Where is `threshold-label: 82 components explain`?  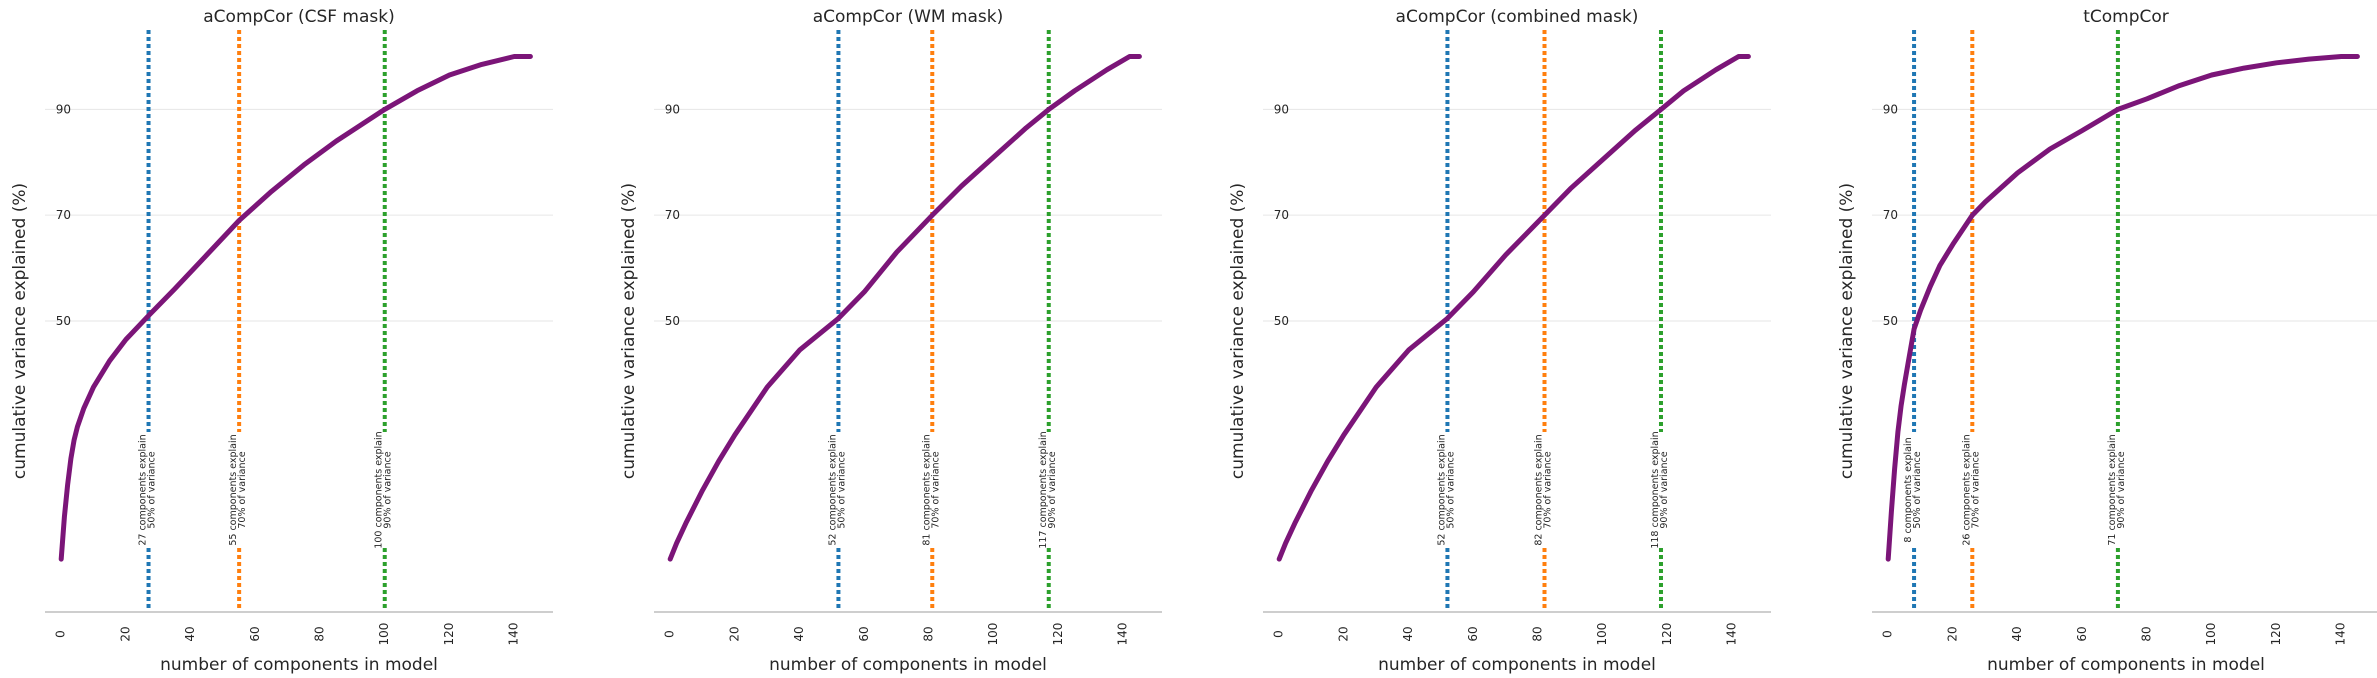
threshold-label: 82 components explain is located at coordinates (1539, 489).